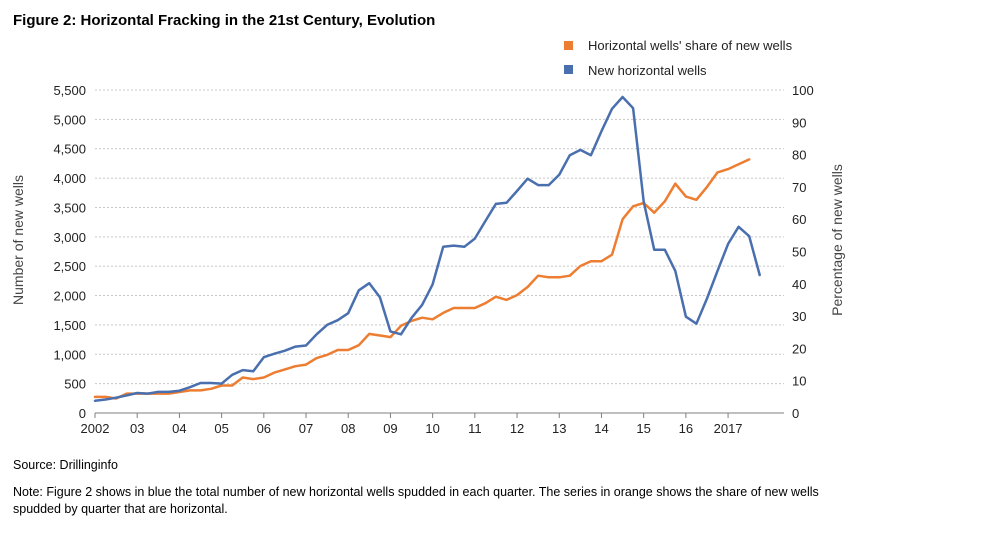 This screenshot has height=533, width=991. I want to click on x-tick-label: 14, so click(601, 428).